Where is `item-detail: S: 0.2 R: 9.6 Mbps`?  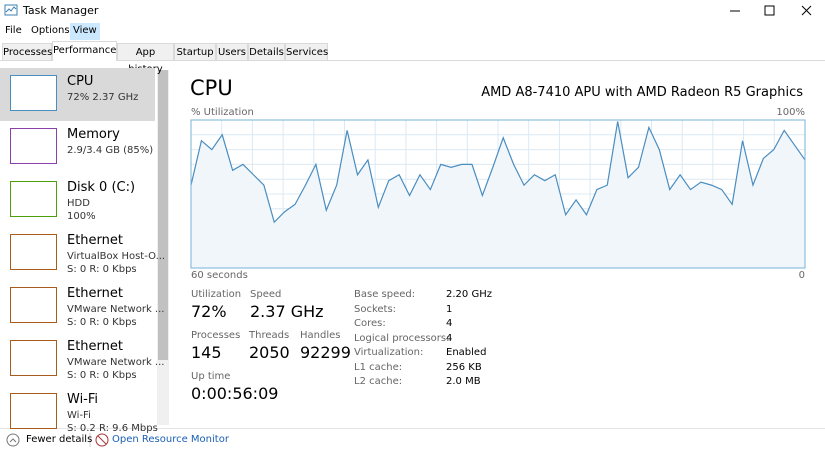 item-detail: S: 0.2 R: 9.6 Mbps is located at coordinates (112, 428).